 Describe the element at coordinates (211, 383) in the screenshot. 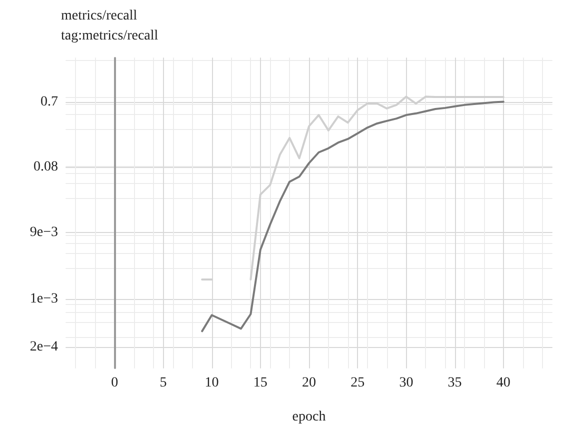

I see `x-tick-label: 10` at that location.